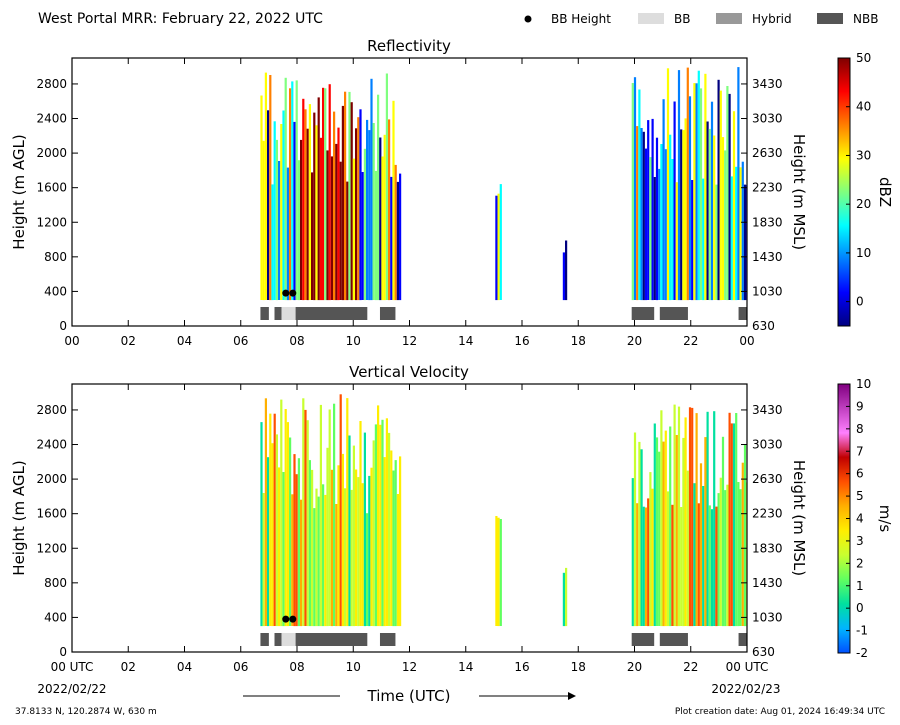  I want to click on x-tick-label: 00, so click(746, 341).